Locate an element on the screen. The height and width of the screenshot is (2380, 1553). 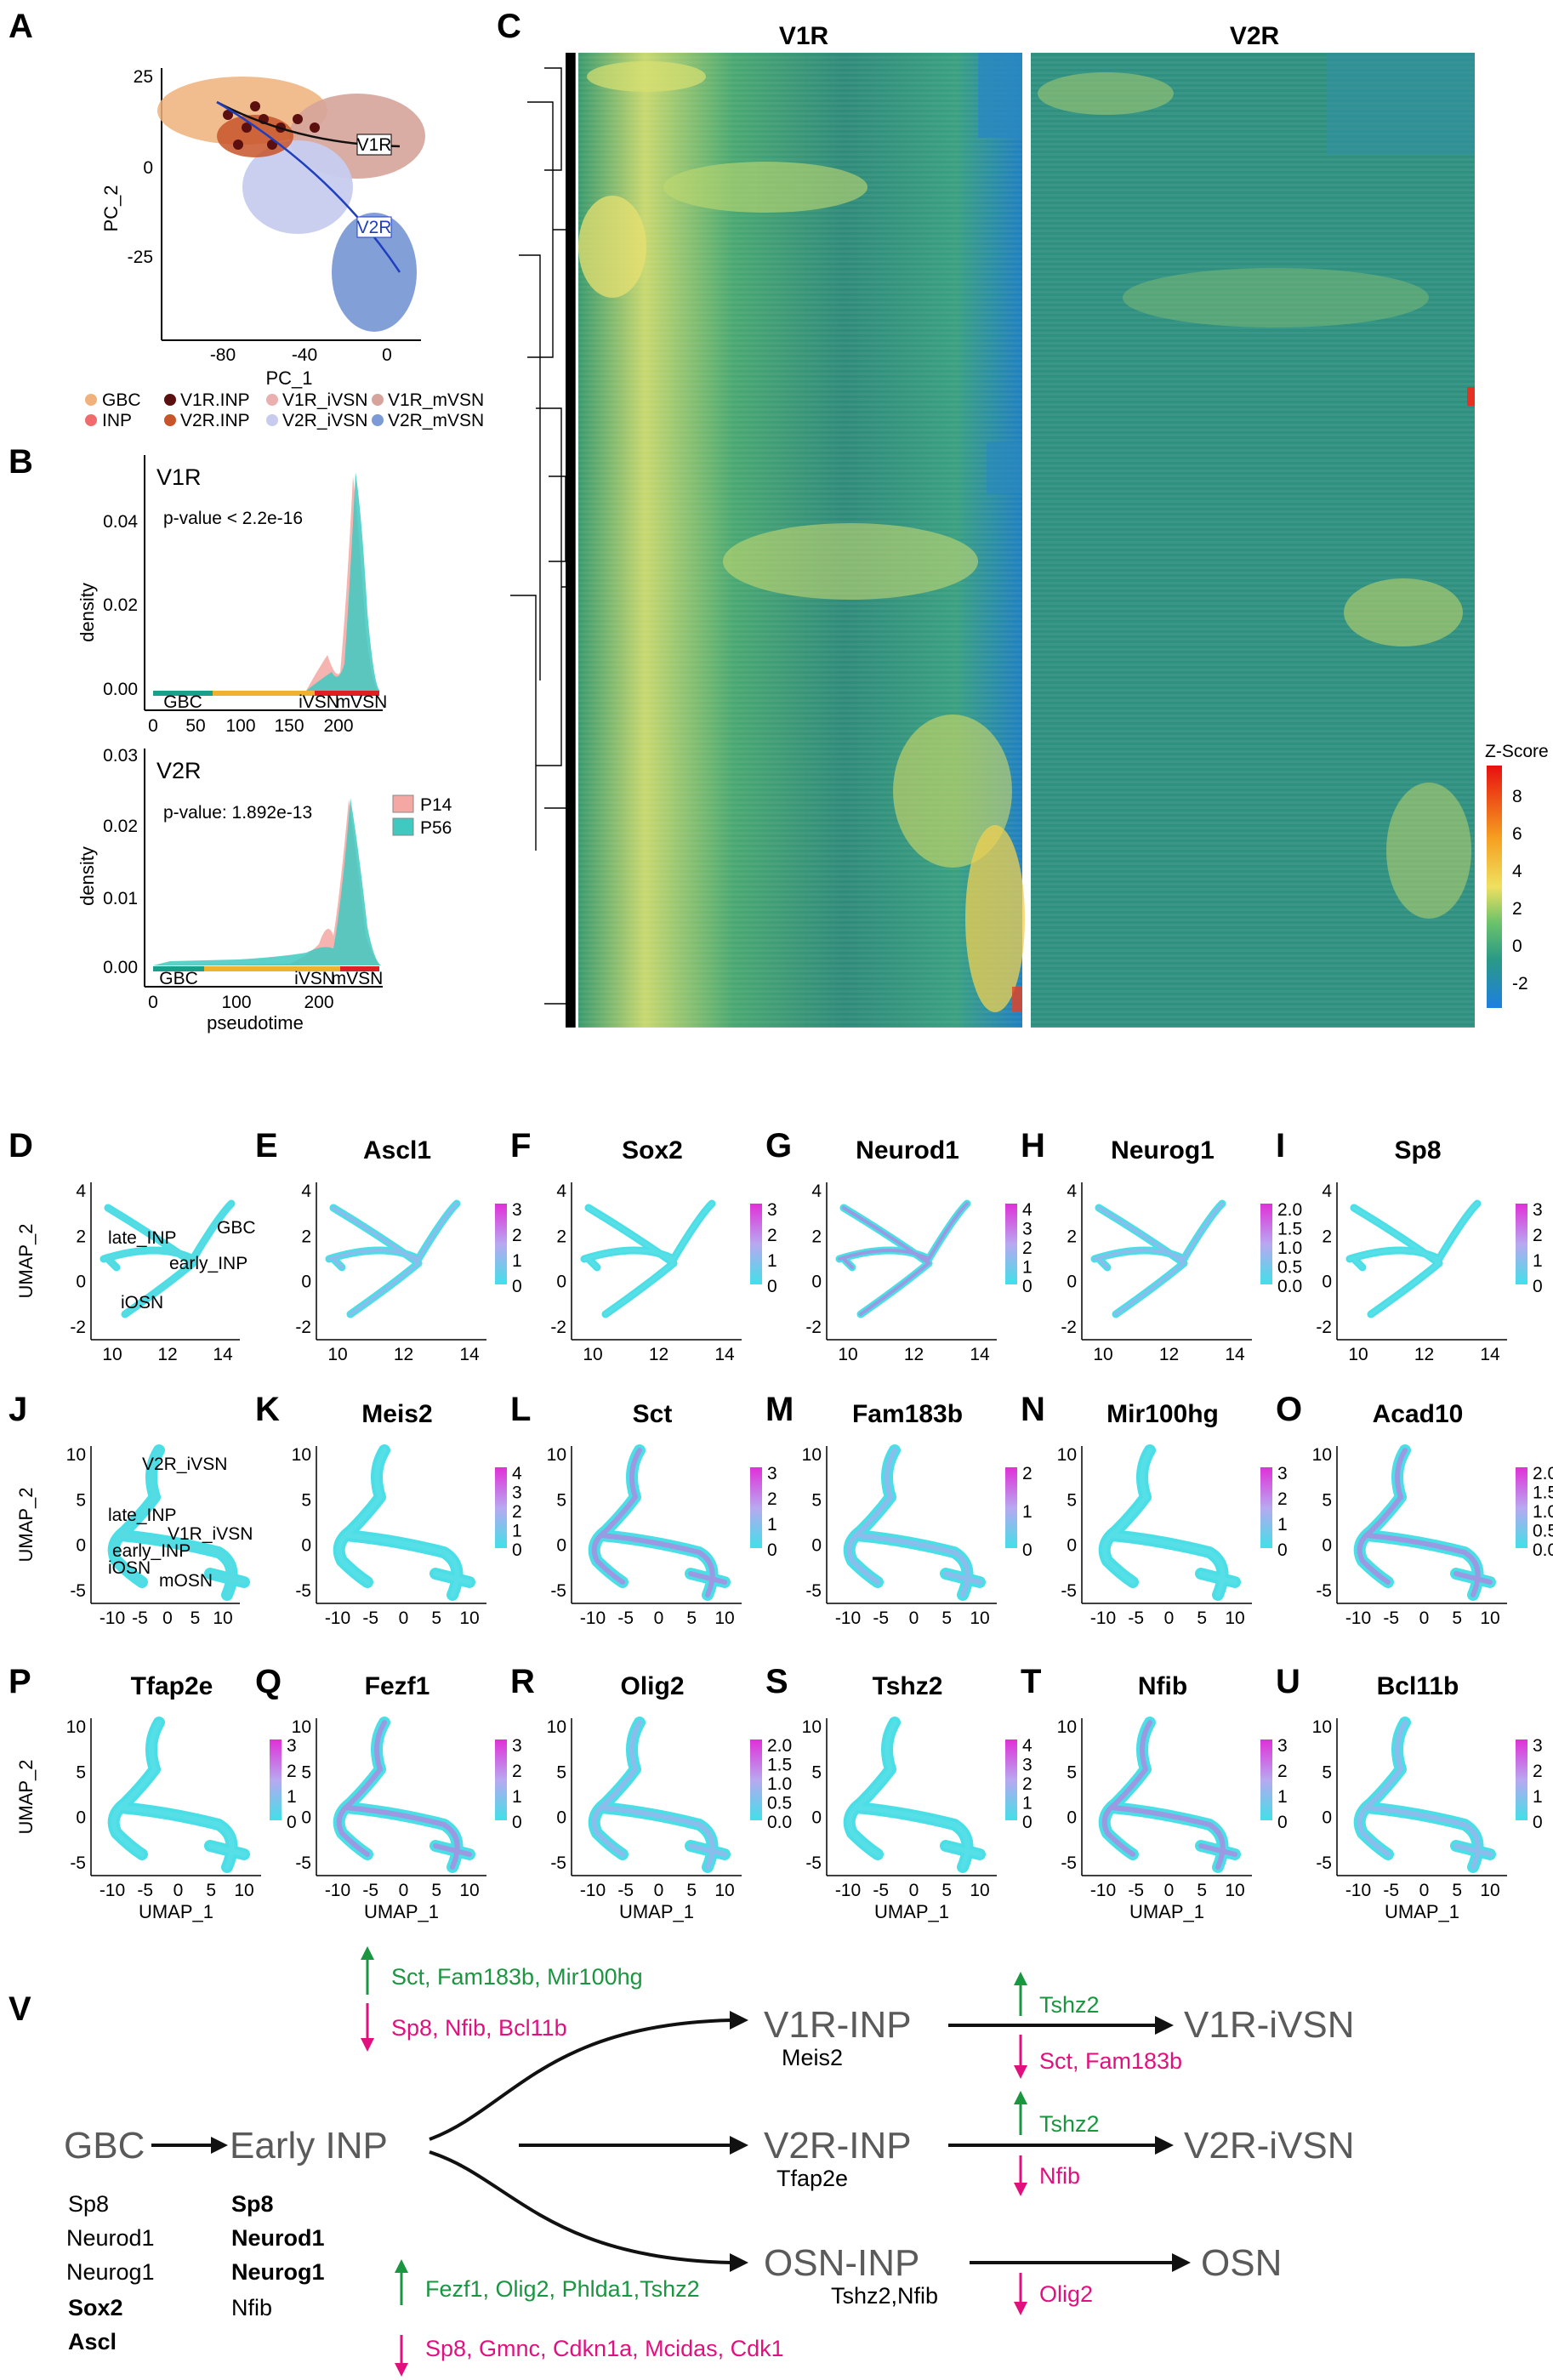
a-legend-v1r-inp: V1R.INP is located at coordinates (215, 400).